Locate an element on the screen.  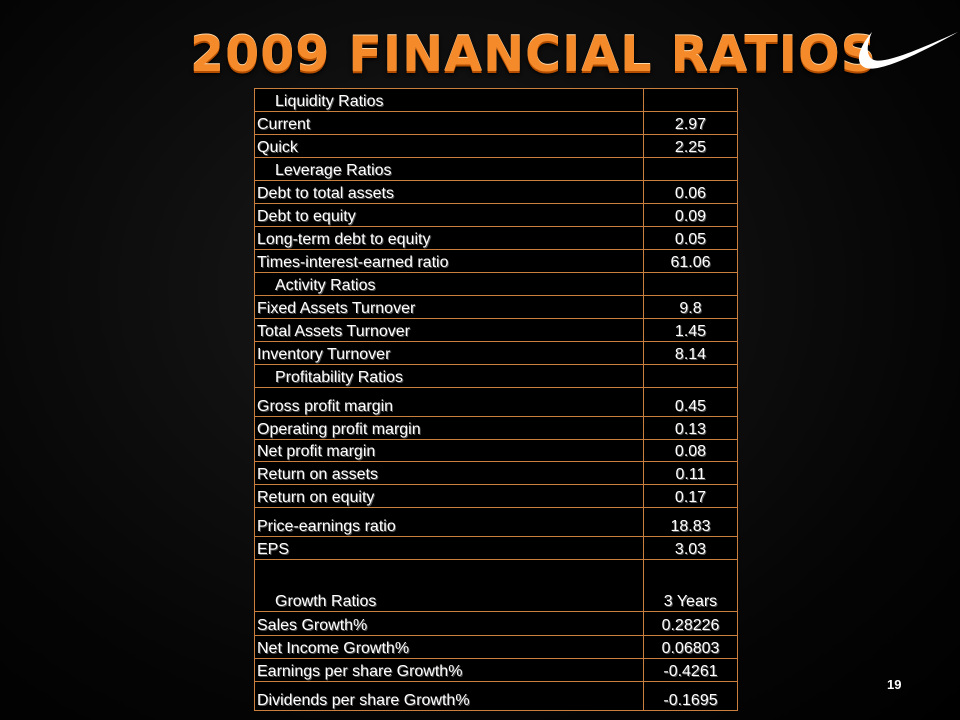
slide-title: 2009 FINANCIAL RATIOS is located at coordinates (533, 54).